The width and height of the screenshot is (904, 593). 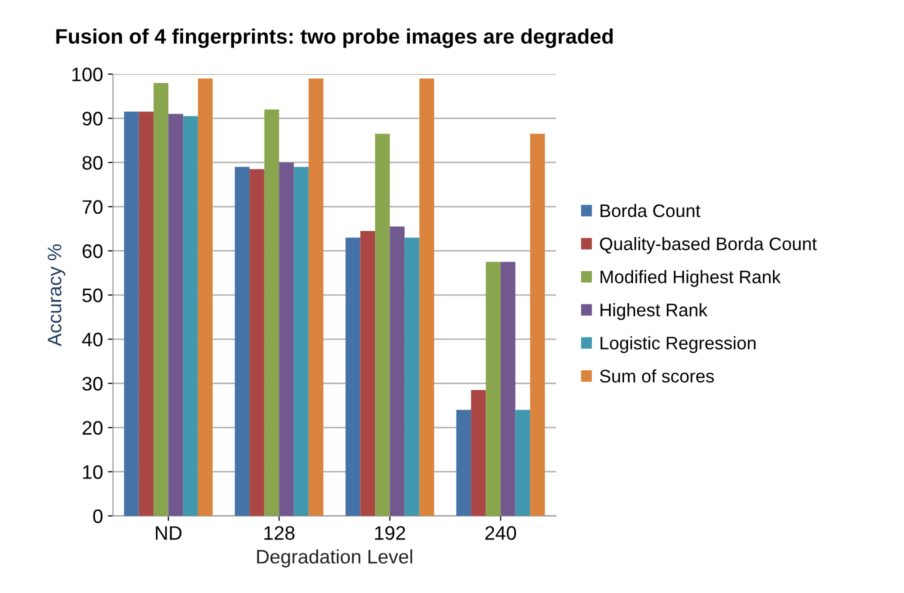 I want to click on y-tick-label: 20, so click(x=92, y=428).